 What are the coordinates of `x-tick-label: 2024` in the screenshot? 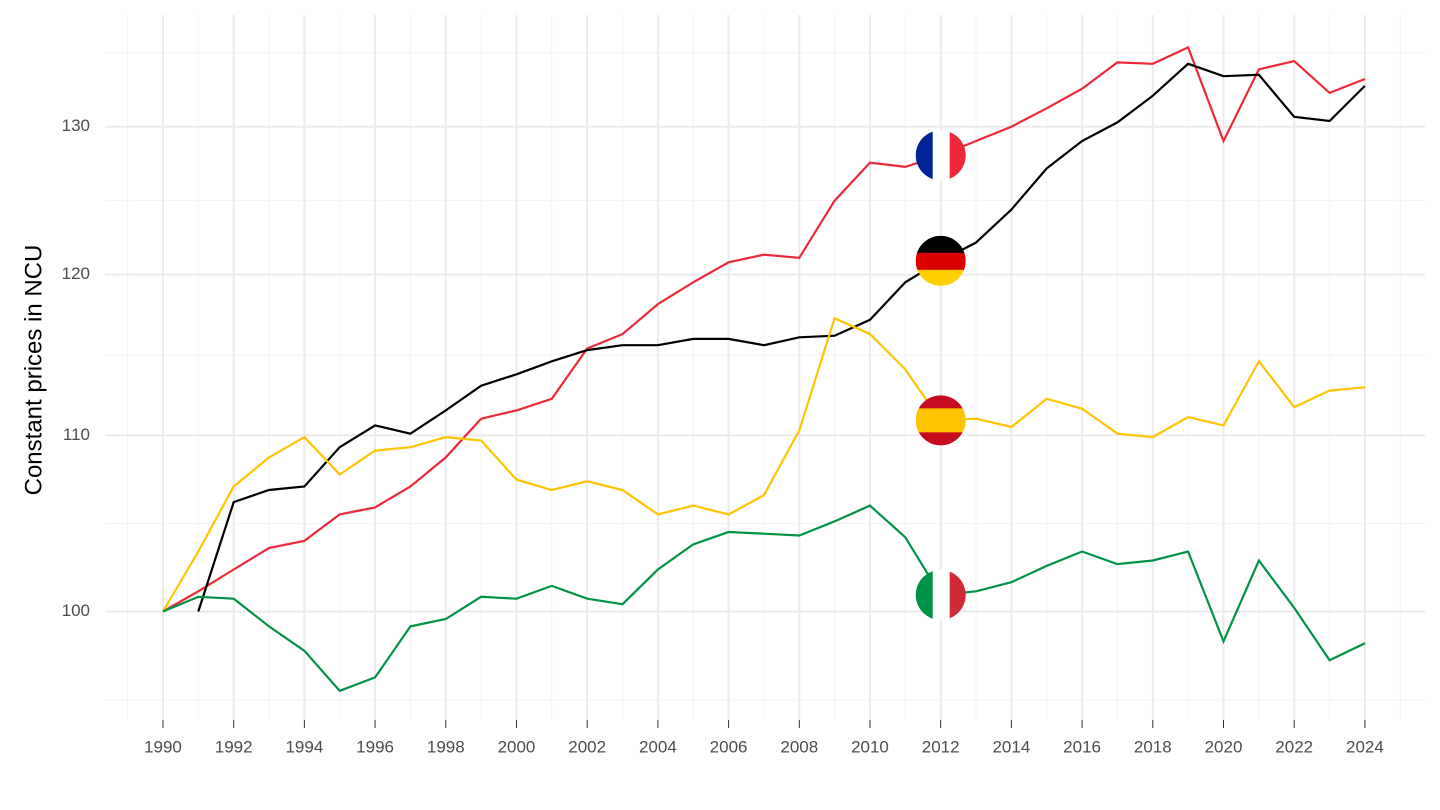 It's located at (1365, 746).